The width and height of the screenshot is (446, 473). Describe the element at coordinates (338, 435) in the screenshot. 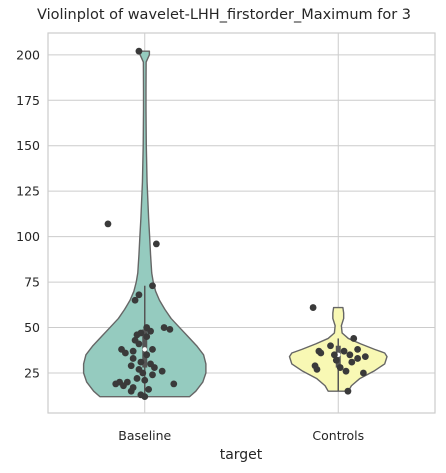

I see `x-tick-label: Controls` at that location.